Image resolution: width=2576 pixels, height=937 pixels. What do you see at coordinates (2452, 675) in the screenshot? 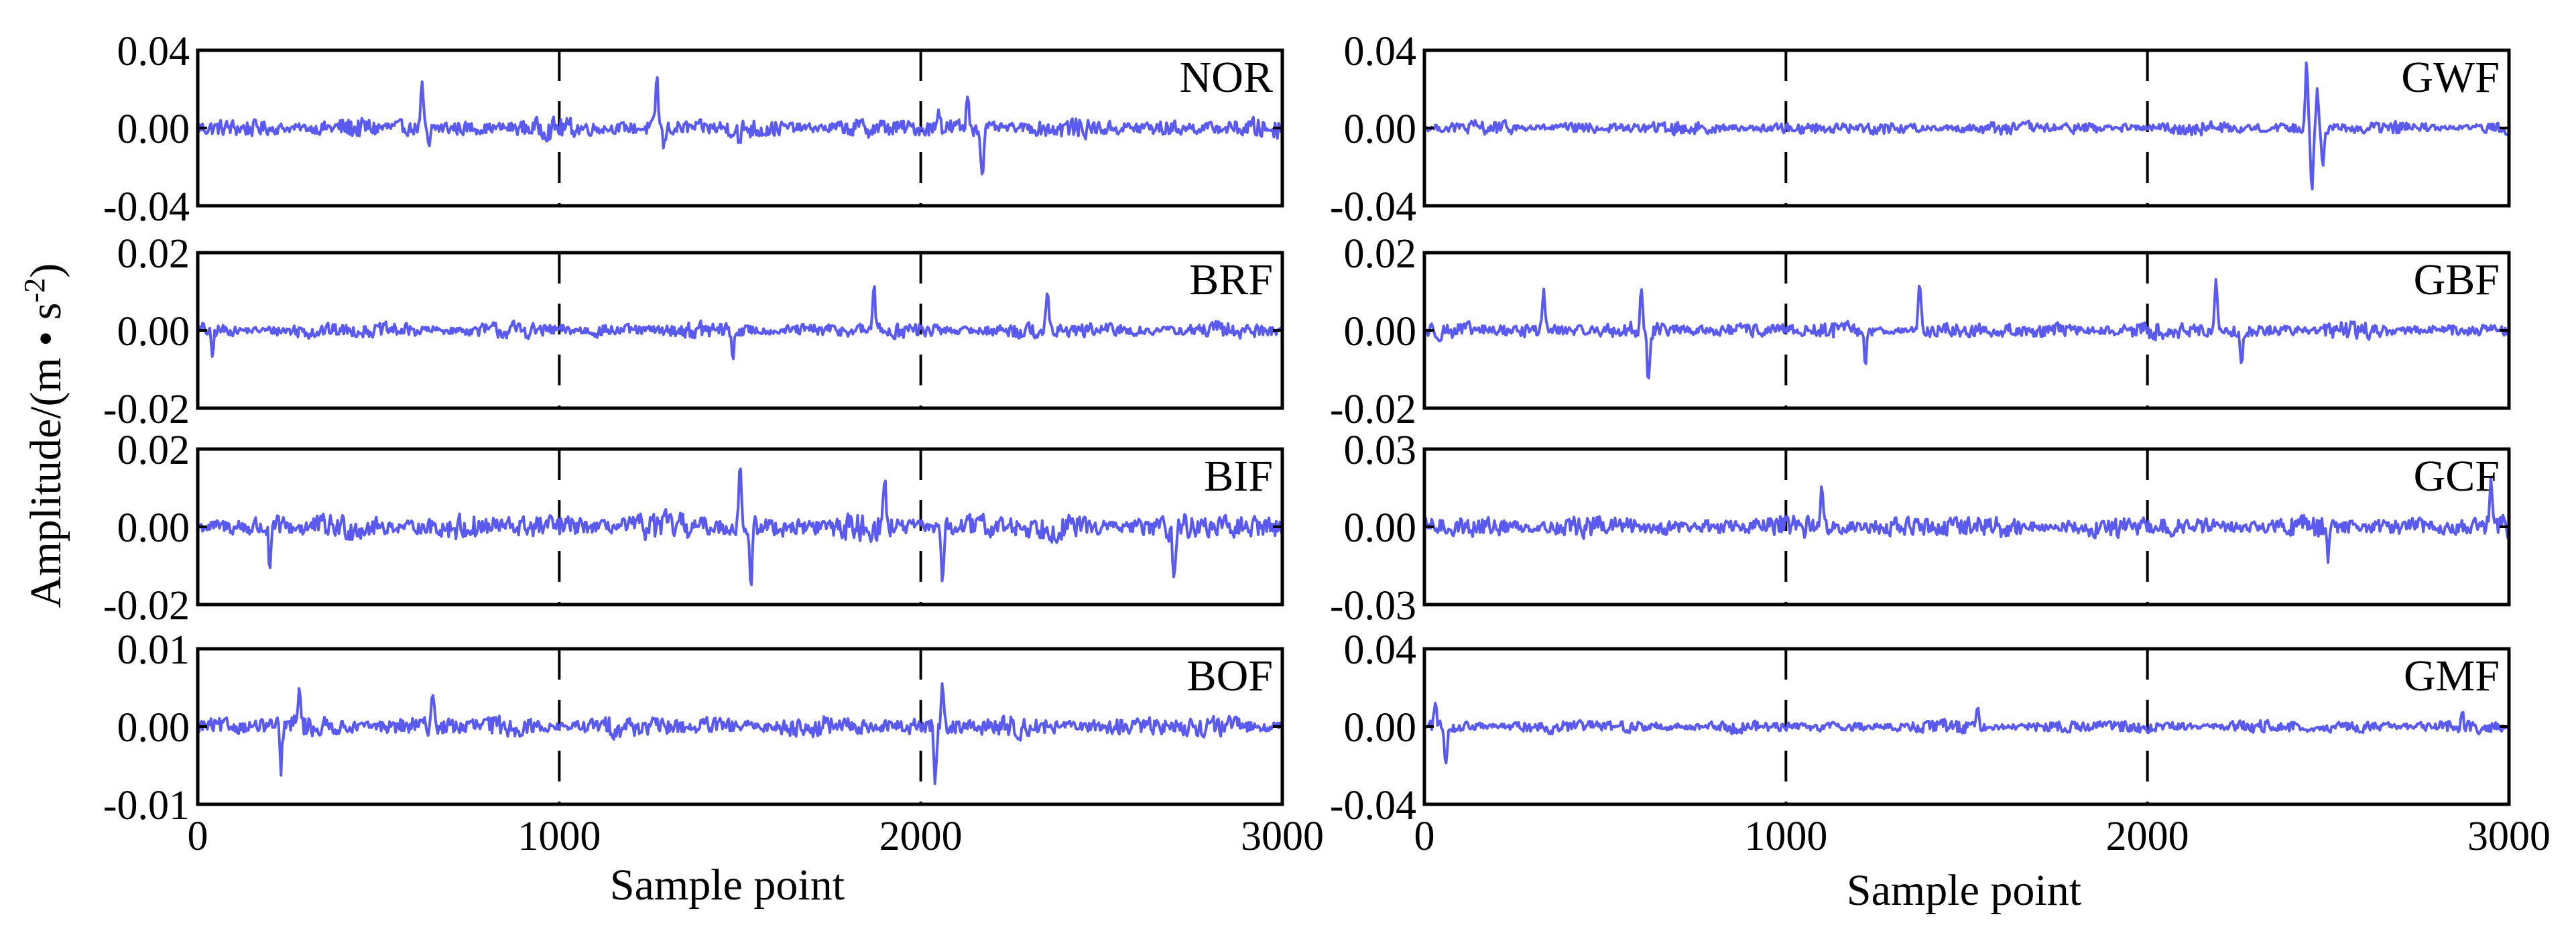
I see `panel-label-gmf: GMF` at bounding box center [2452, 675].